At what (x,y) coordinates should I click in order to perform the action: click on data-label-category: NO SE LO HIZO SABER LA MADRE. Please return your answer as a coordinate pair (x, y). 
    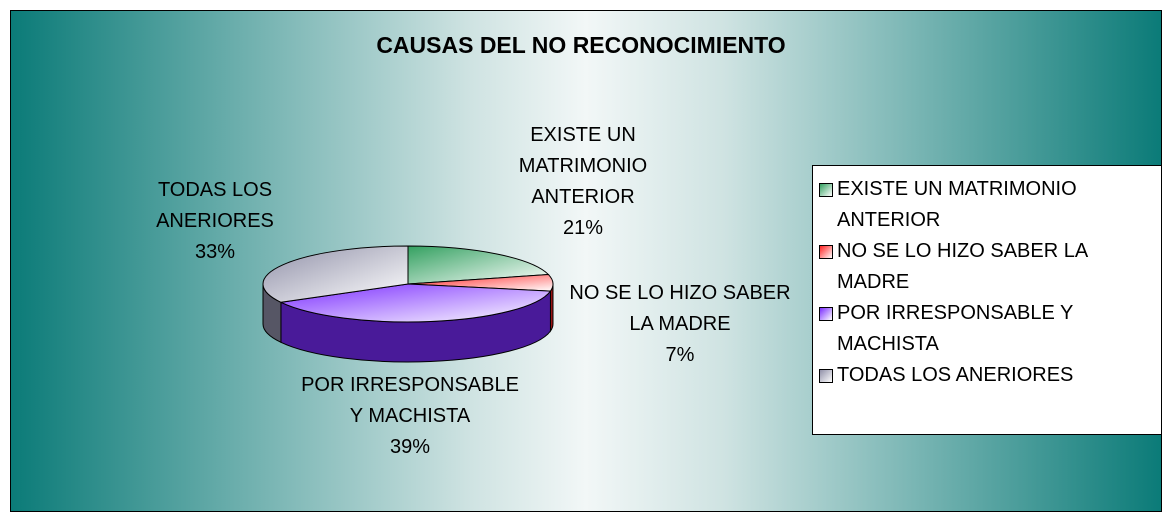
    Looking at the image, I should click on (680, 308).